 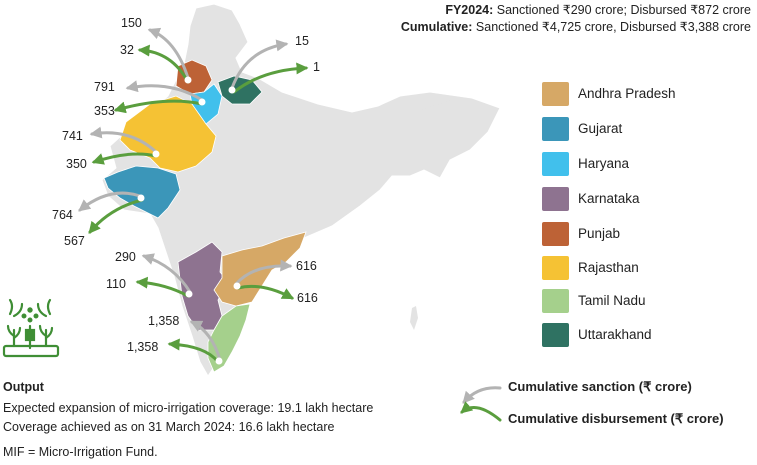 What do you see at coordinates (232, 90) in the screenshot?
I see `origin-dot-uttarakhand` at bounding box center [232, 90].